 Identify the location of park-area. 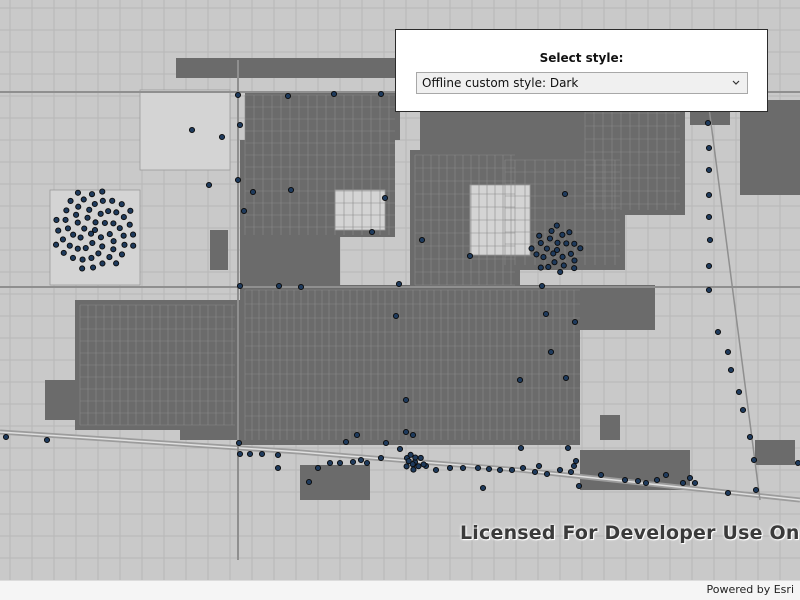
(185, 130).